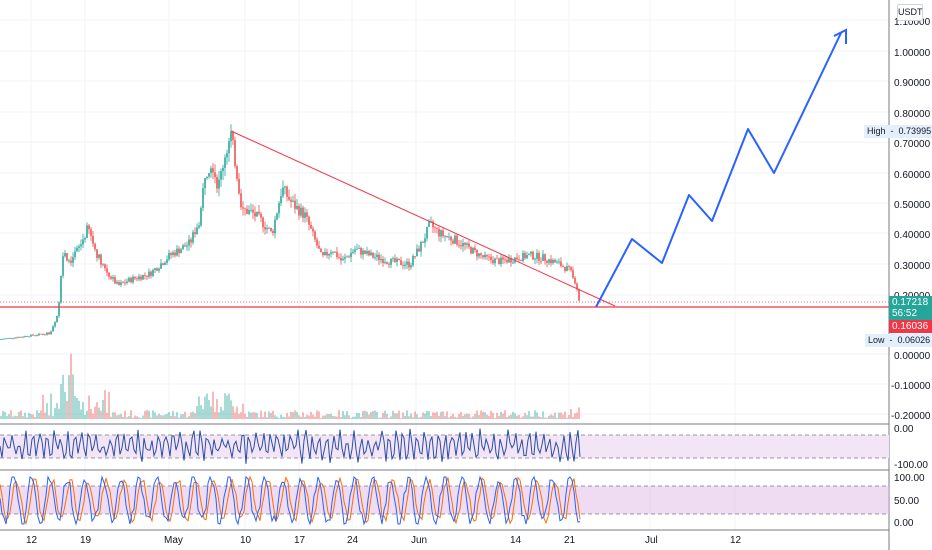 The width and height of the screenshot is (932, 550). What do you see at coordinates (721, 168) in the screenshot?
I see `projection-path` at bounding box center [721, 168].